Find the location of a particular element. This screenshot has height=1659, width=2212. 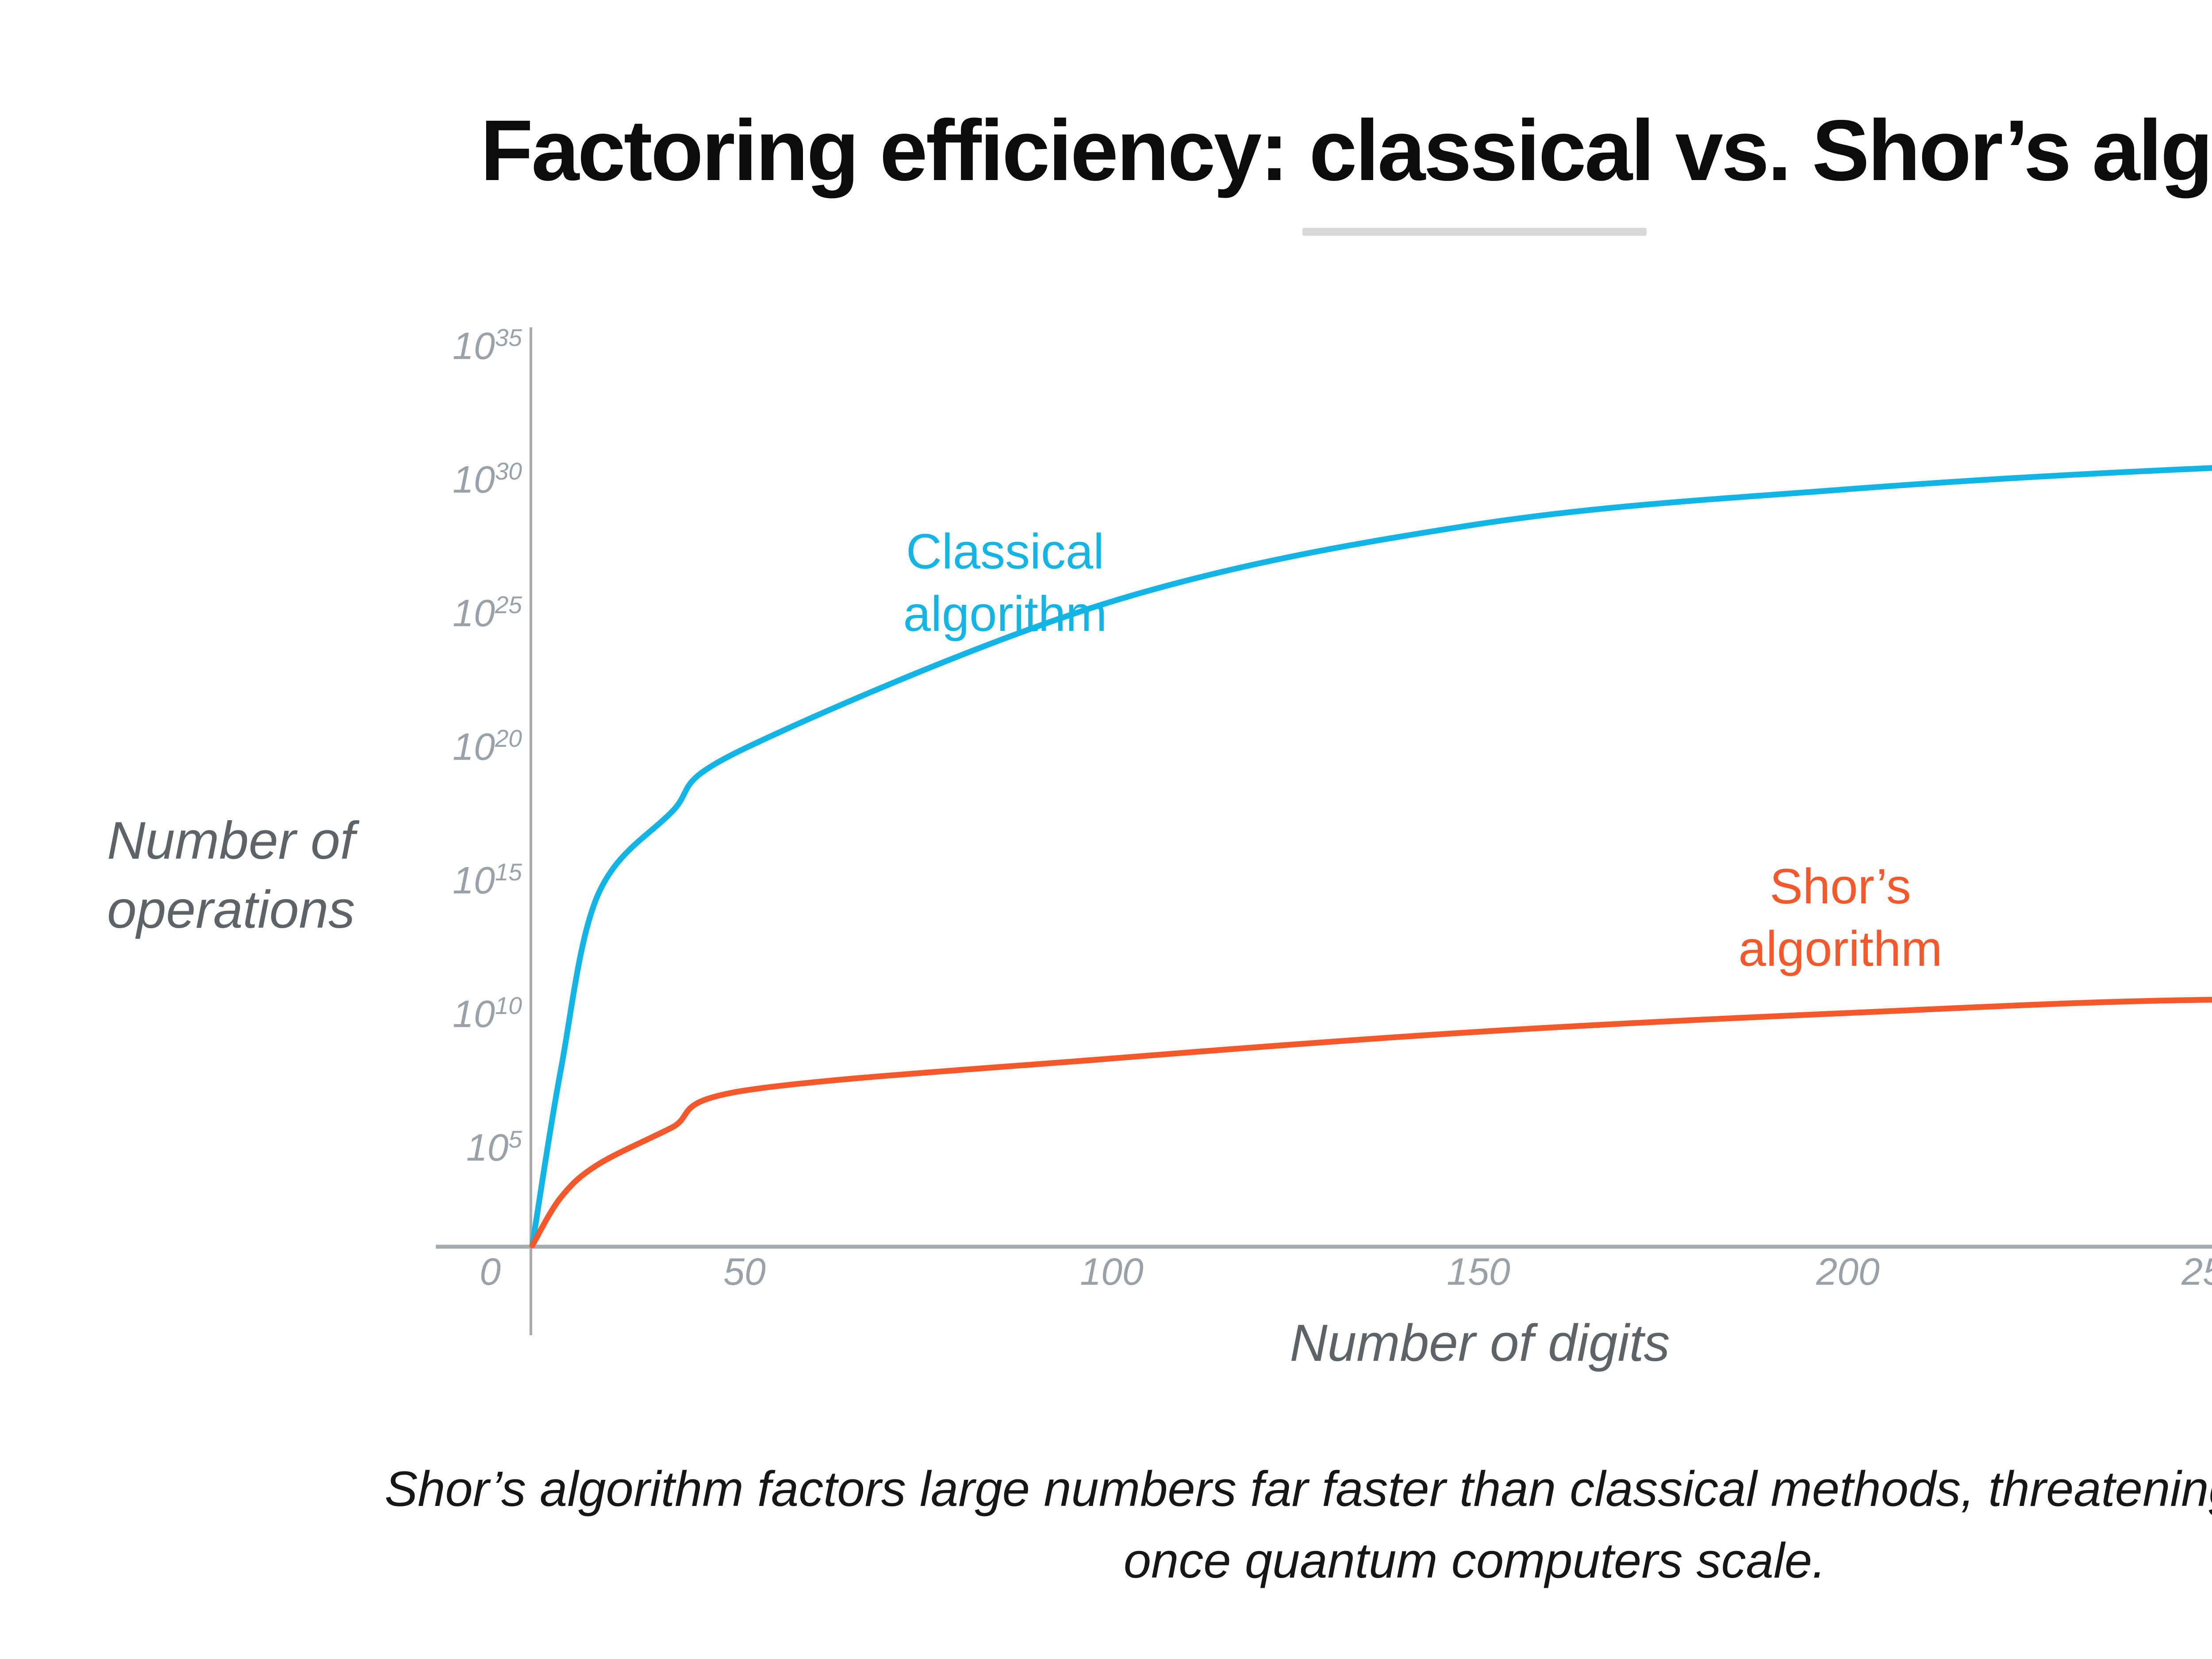

y-tick-label-10e10: 1010 is located at coordinates (488, 1014).